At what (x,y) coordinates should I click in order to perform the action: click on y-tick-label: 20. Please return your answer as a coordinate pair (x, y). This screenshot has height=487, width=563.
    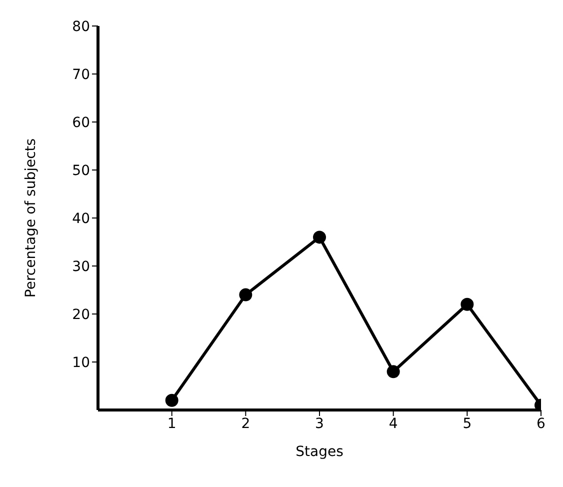
    Looking at the image, I should click on (81, 314).